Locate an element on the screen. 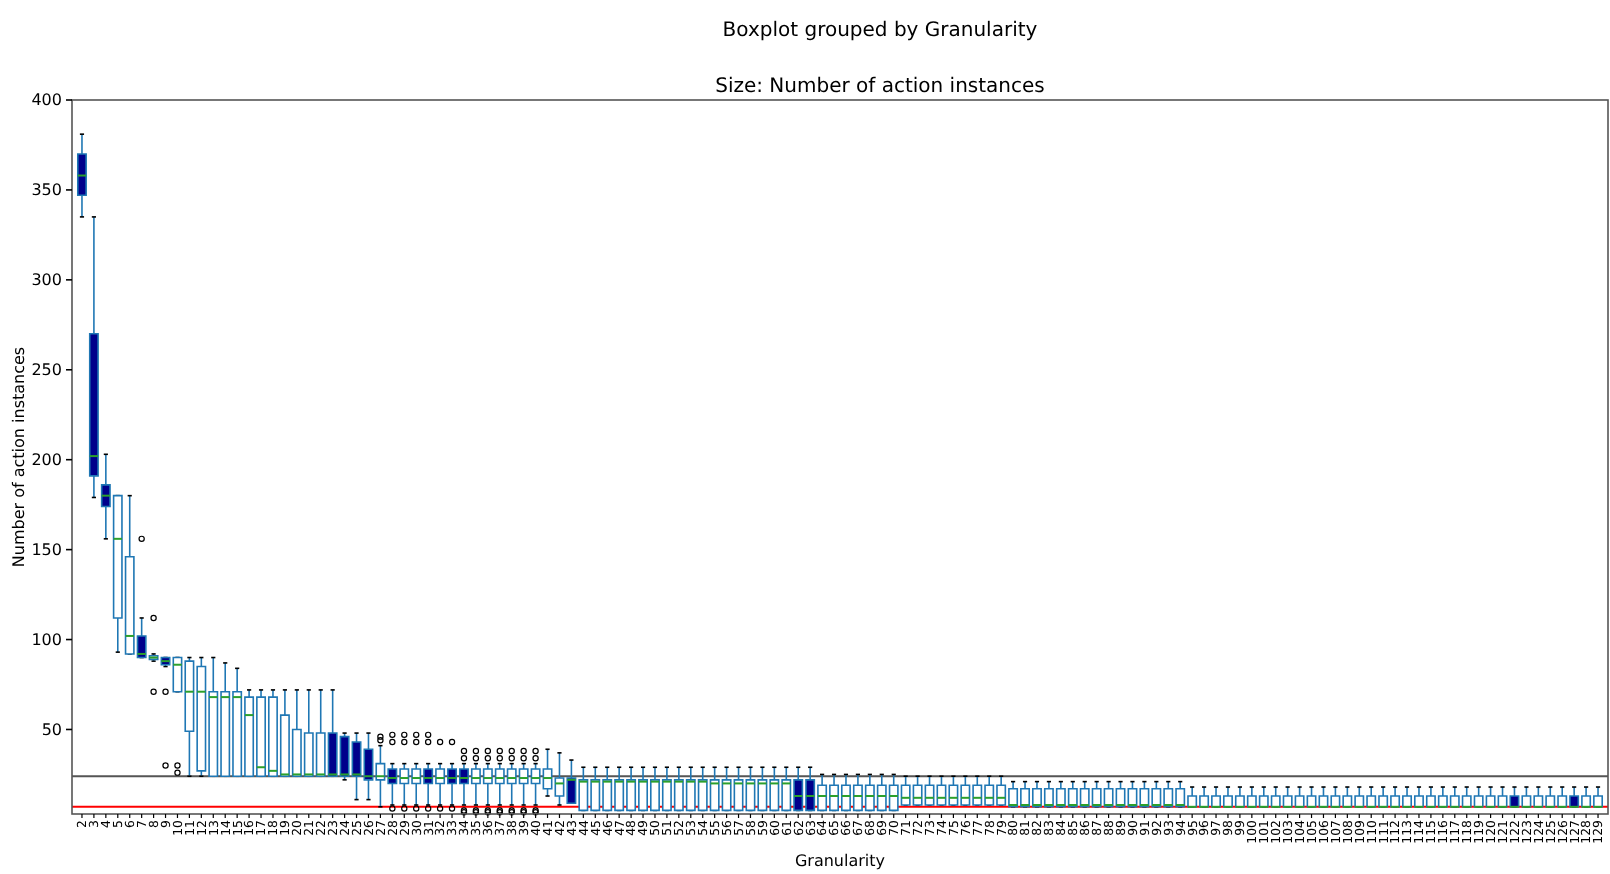  y-tick-label: 350 is located at coordinates (46, 190).